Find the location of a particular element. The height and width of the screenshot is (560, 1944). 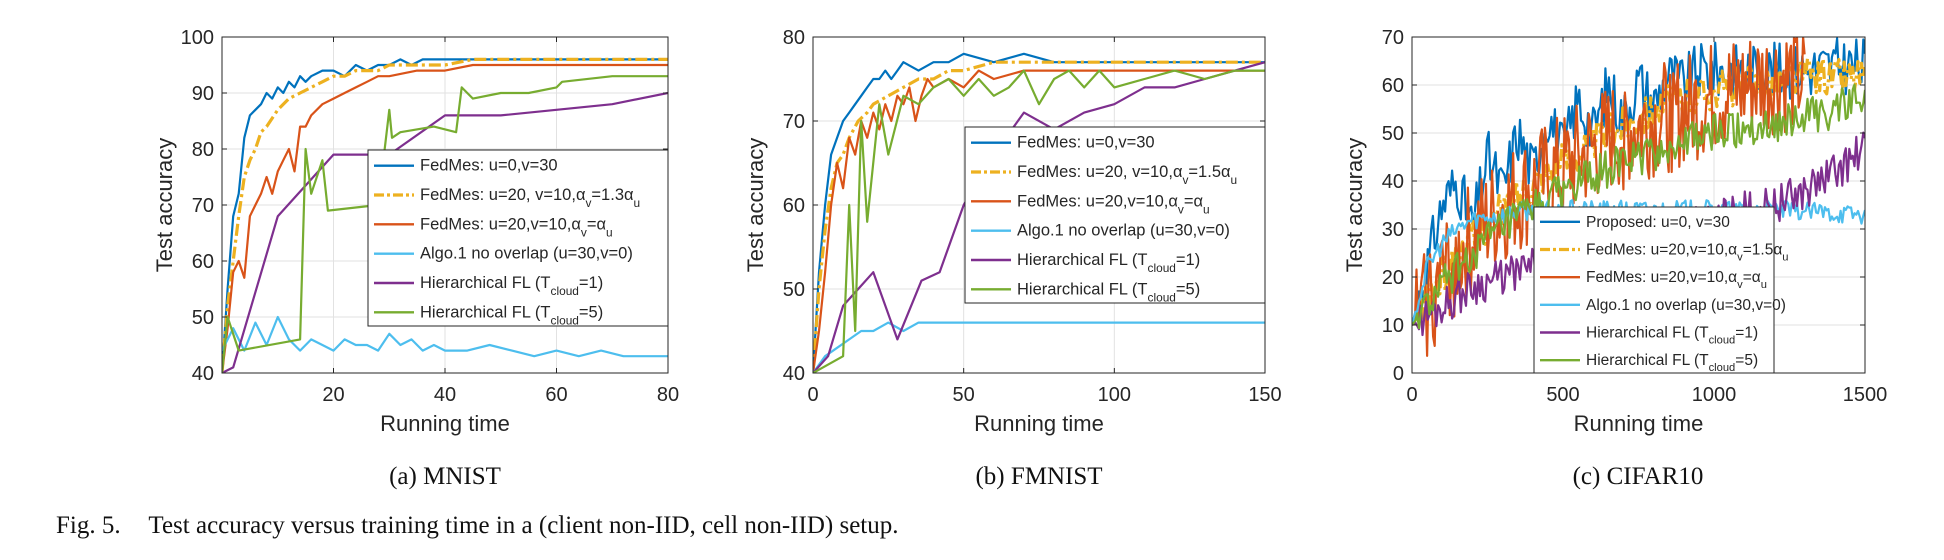

x-tick-label: 80 is located at coordinates (668, 395).